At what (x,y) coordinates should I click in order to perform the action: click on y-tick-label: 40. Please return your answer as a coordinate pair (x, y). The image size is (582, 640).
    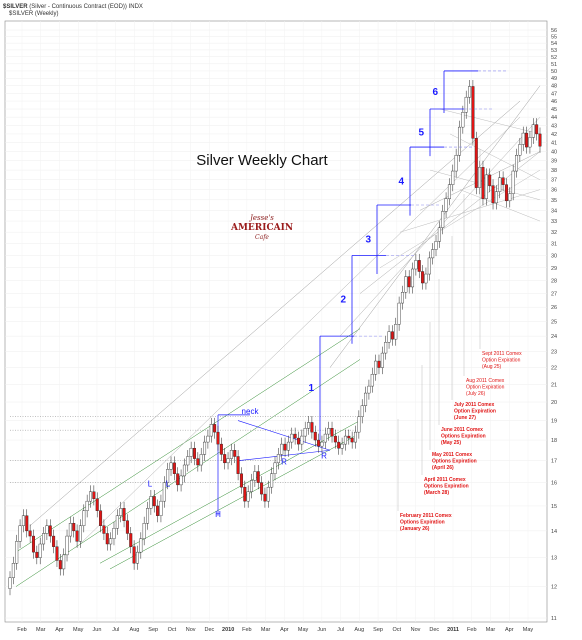
    Looking at the image, I should click on (554, 153).